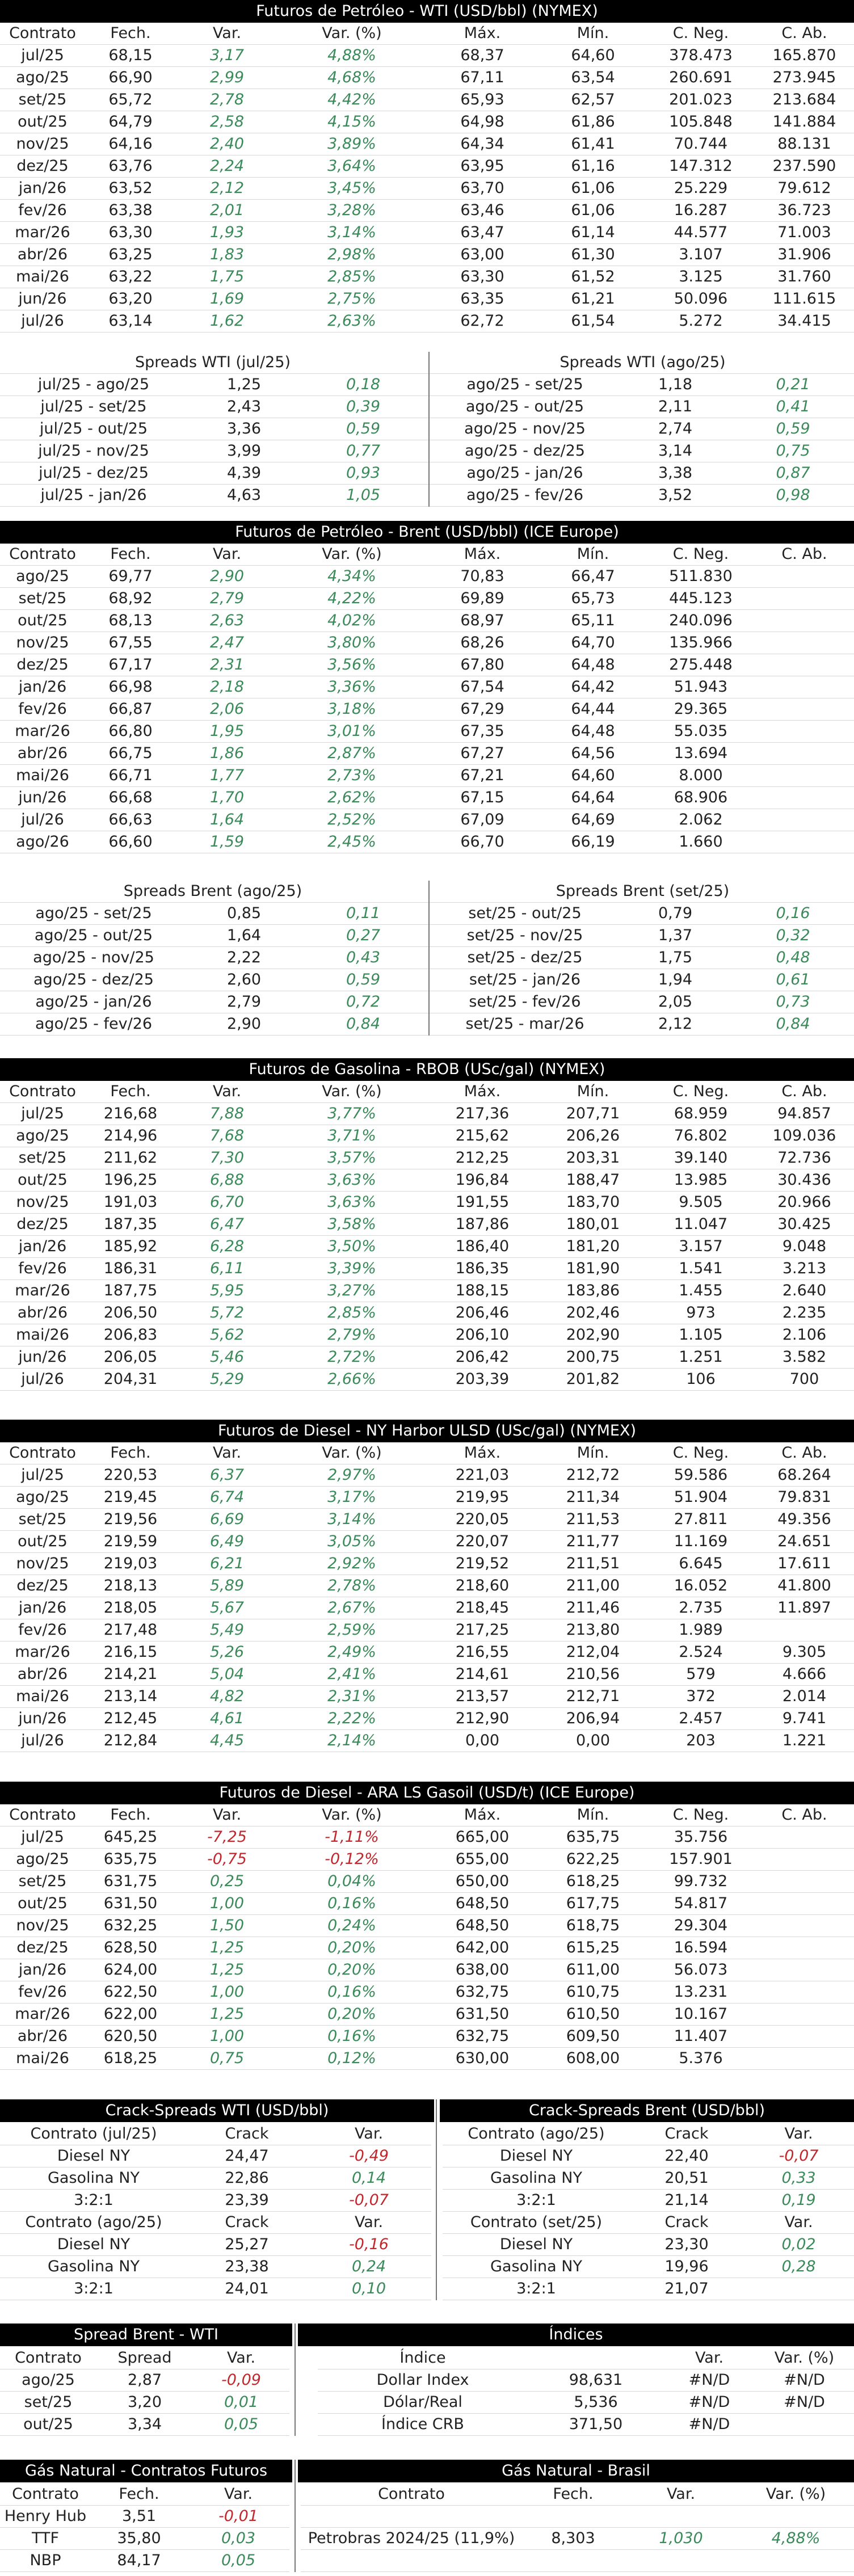  Describe the element at coordinates (227, 709) in the screenshot. I see `brent-cell-var: 2,06` at that location.